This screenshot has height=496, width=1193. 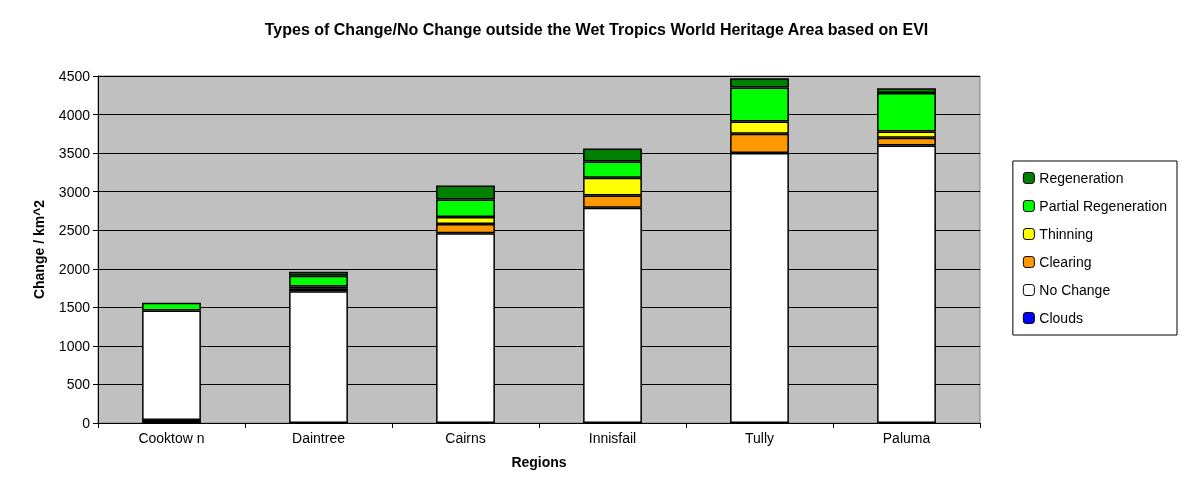 What do you see at coordinates (1066, 234) in the screenshot?
I see `legend-label: Thinning` at bounding box center [1066, 234].